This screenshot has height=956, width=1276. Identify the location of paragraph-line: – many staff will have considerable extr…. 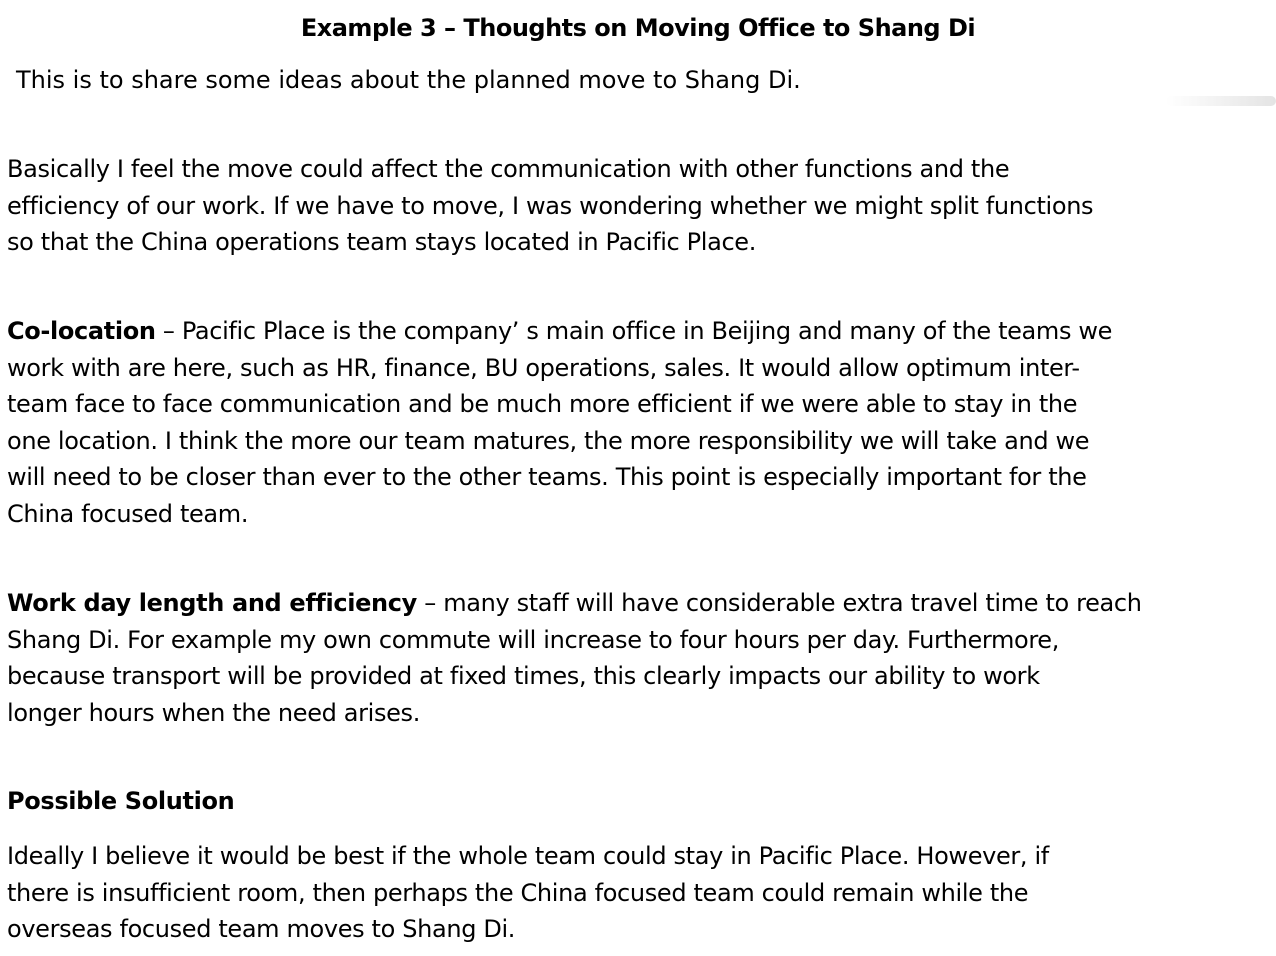
(779, 603).